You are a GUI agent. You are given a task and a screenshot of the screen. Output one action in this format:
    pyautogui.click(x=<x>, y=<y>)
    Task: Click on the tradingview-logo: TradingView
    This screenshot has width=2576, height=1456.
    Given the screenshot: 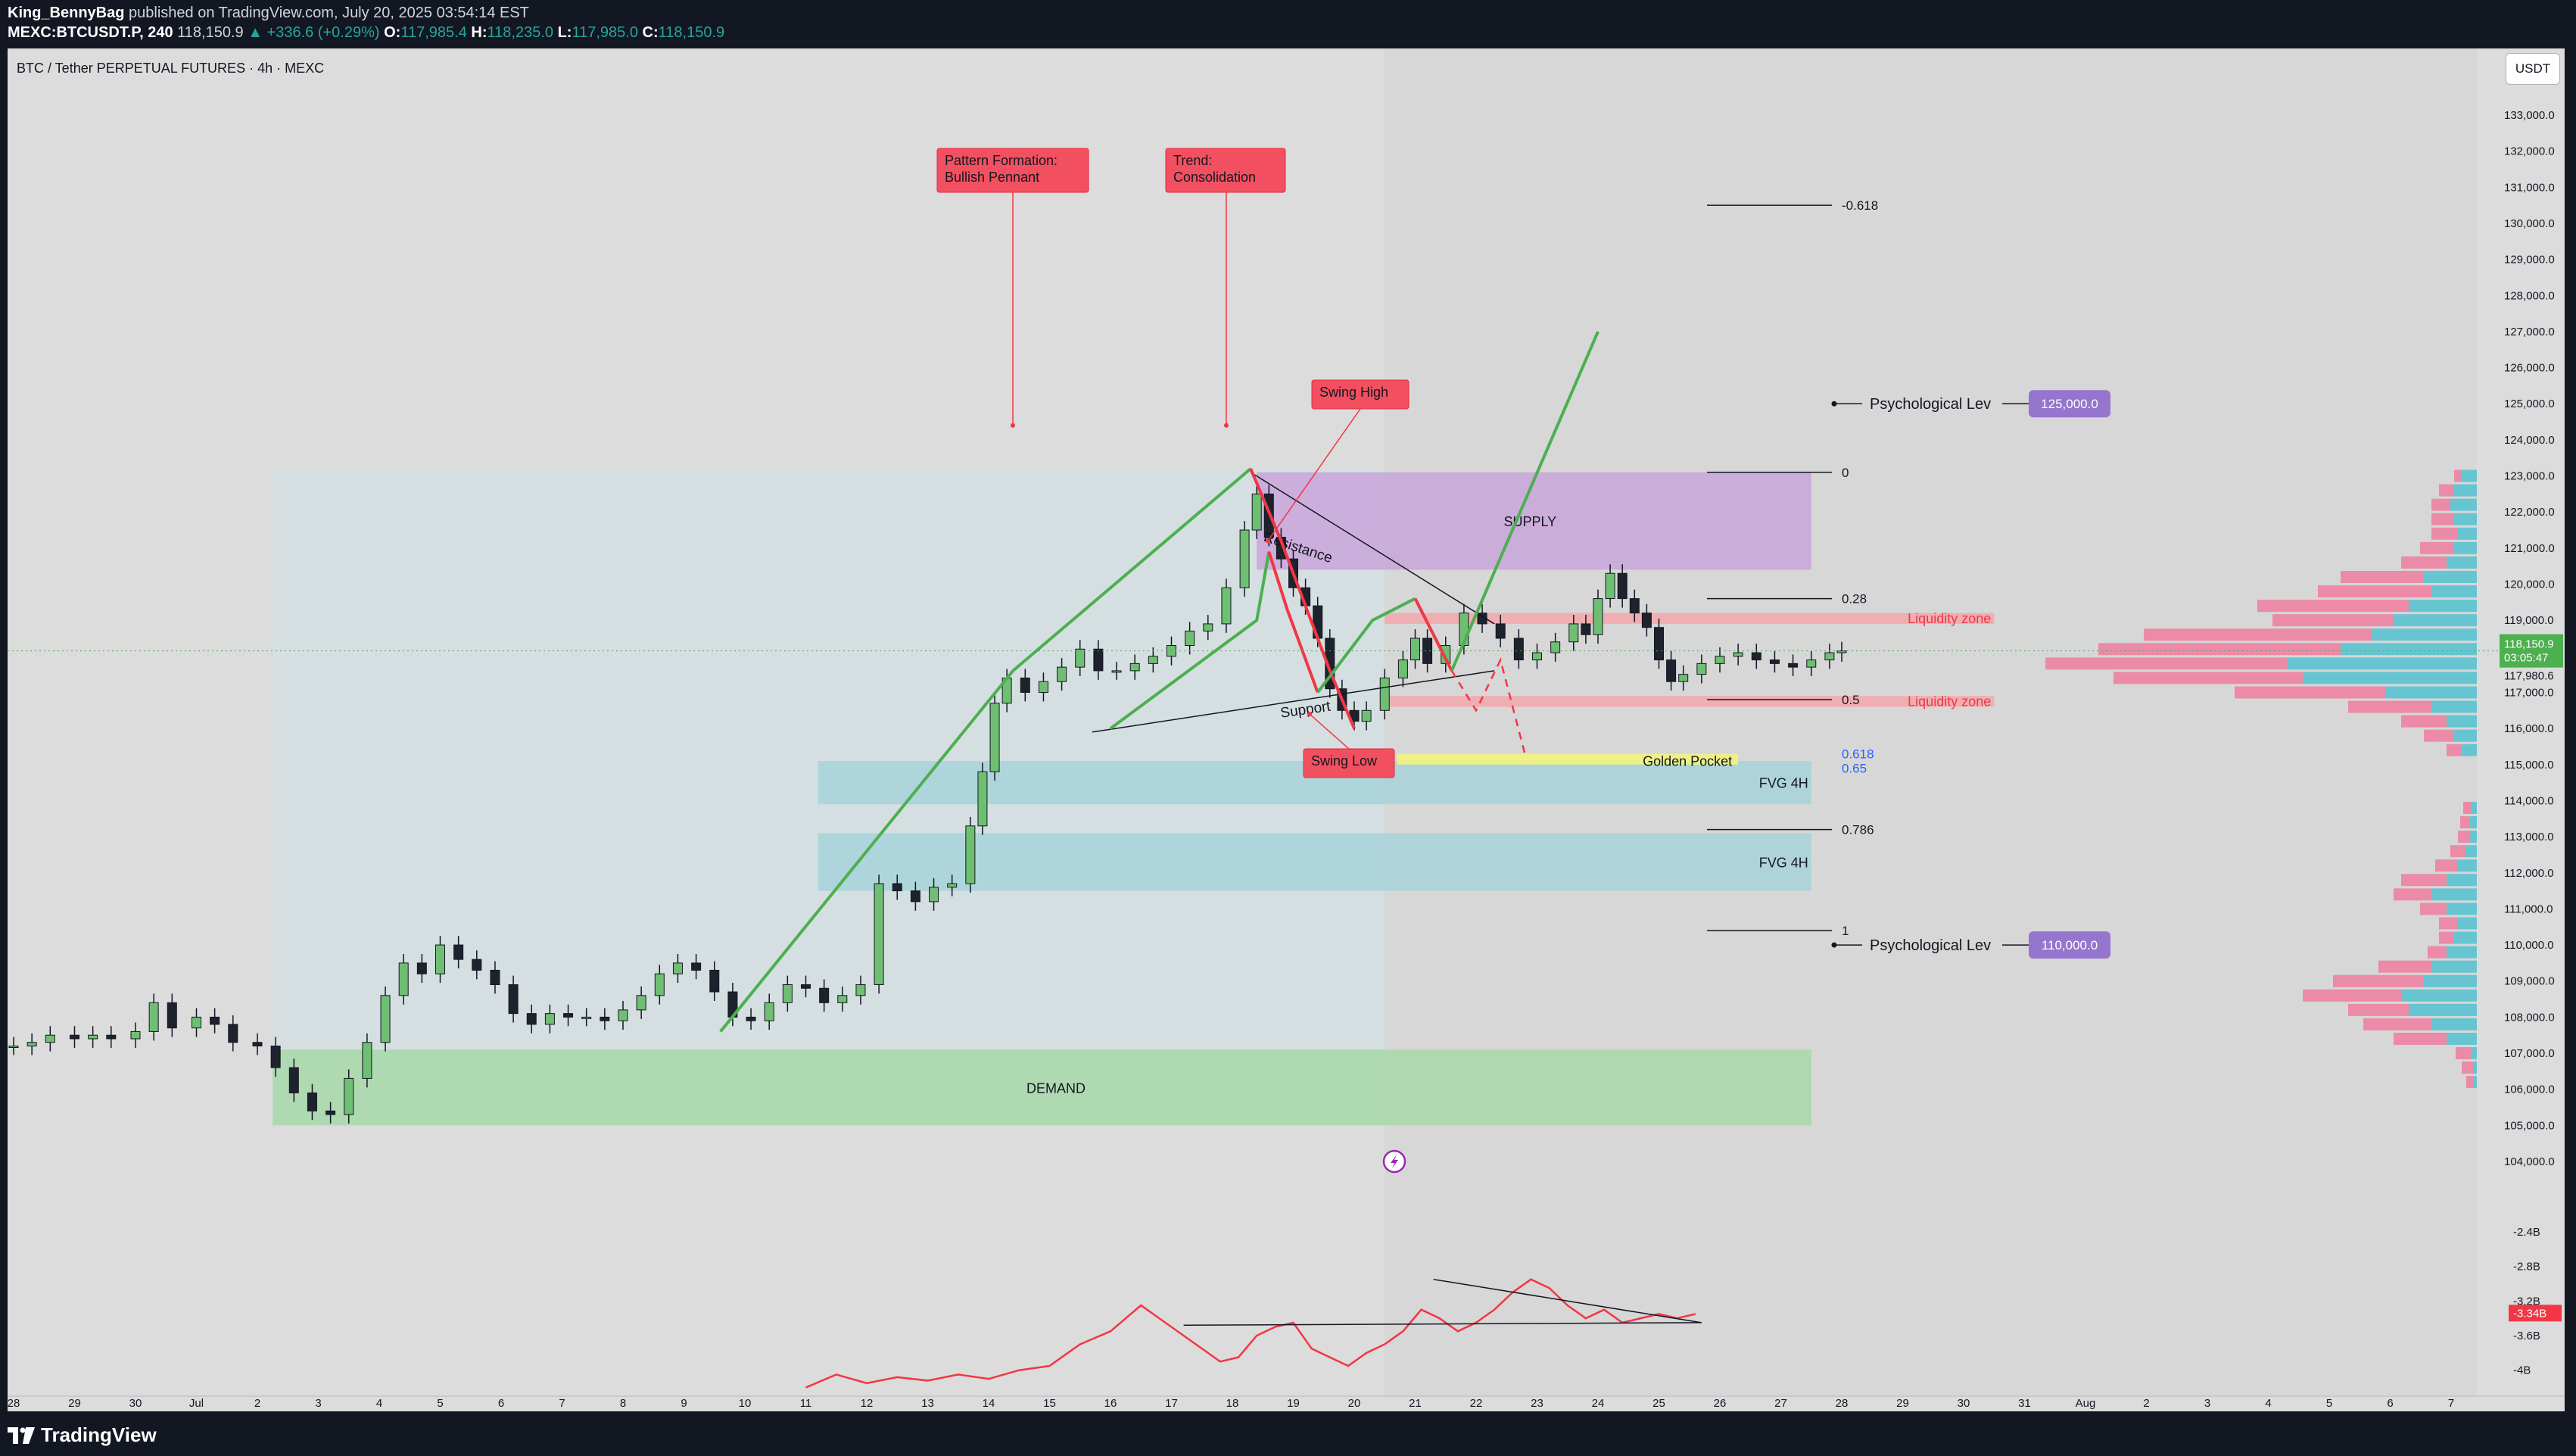 What is the action you would take?
    pyautogui.click(x=82, y=1435)
    